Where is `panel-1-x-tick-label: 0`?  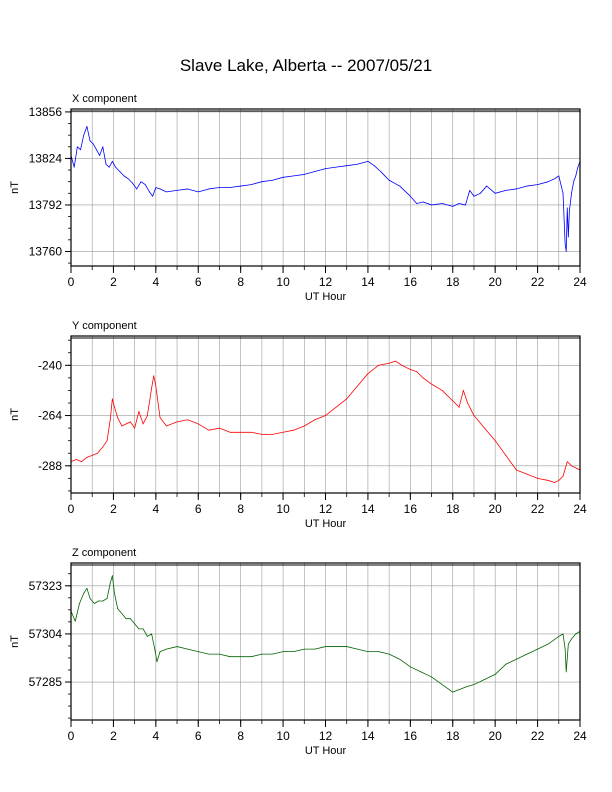
panel-1-x-tick-label: 0 is located at coordinates (71, 282).